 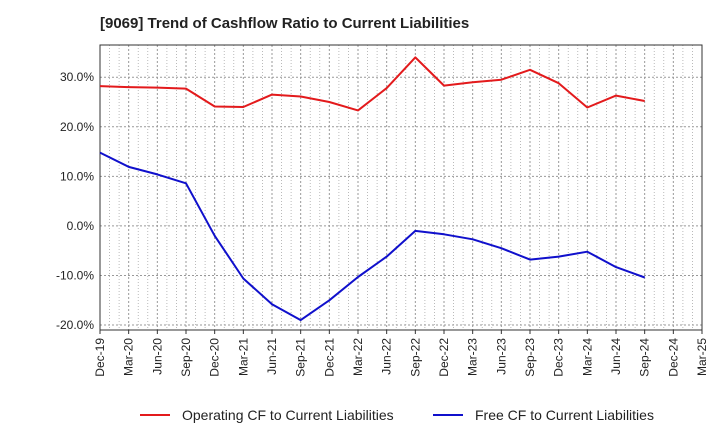 What do you see at coordinates (616, 356) in the screenshot?
I see `x-tick-label: Jun-24` at bounding box center [616, 356].